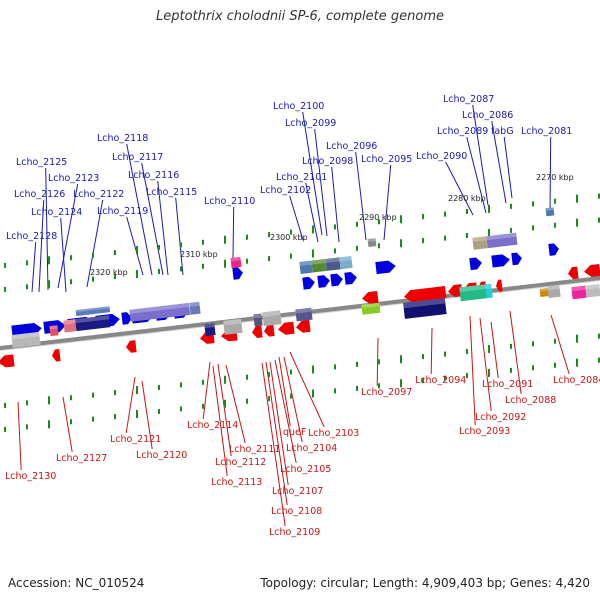  What do you see at coordinates (296, 511) in the screenshot?
I see `gene-label-bottom: Lcho_2108` at bounding box center [296, 511].